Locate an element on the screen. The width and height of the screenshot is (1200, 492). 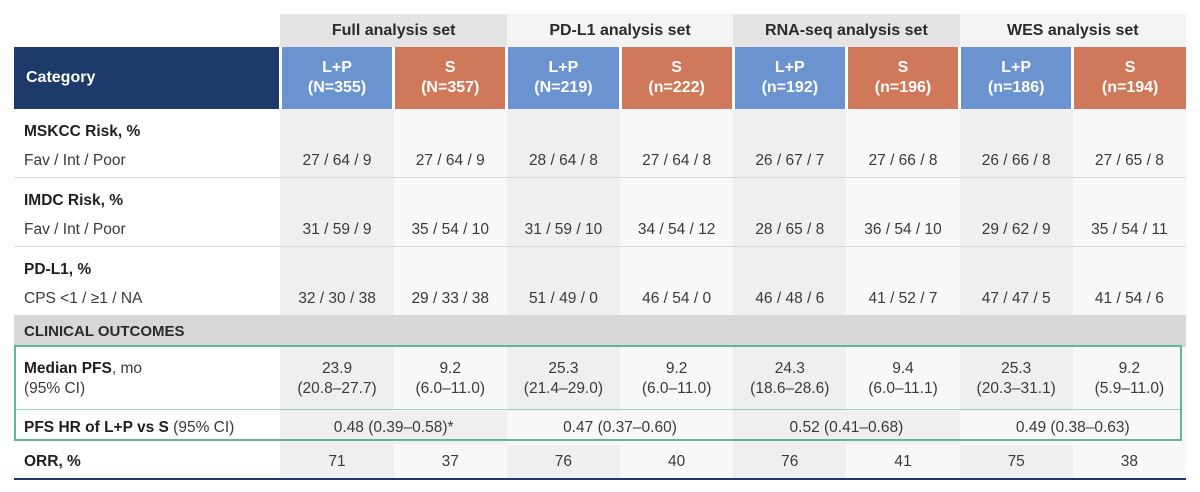
arm-n: (n=194) is located at coordinates (1130, 87).